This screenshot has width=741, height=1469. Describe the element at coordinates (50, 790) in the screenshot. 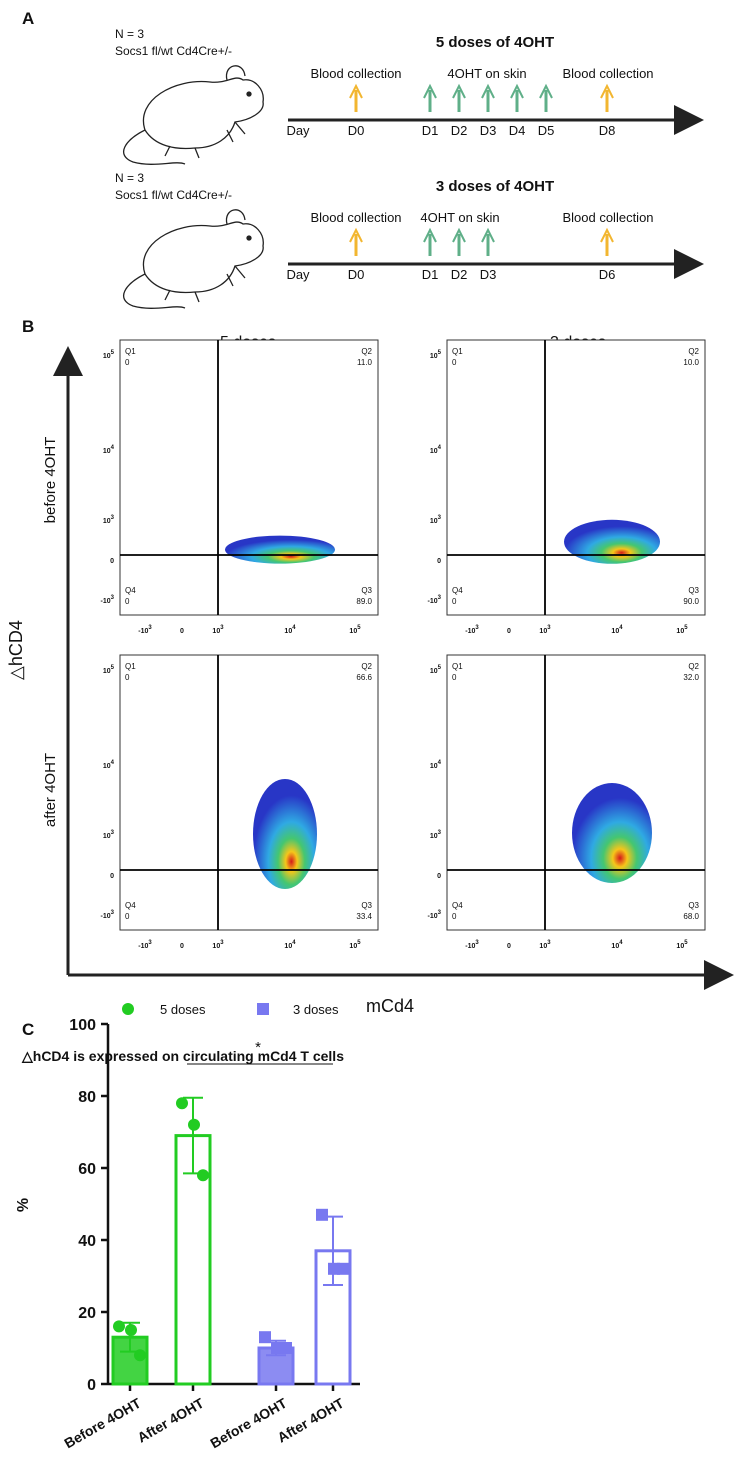

I see `row-header: after 4OHT` at that location.